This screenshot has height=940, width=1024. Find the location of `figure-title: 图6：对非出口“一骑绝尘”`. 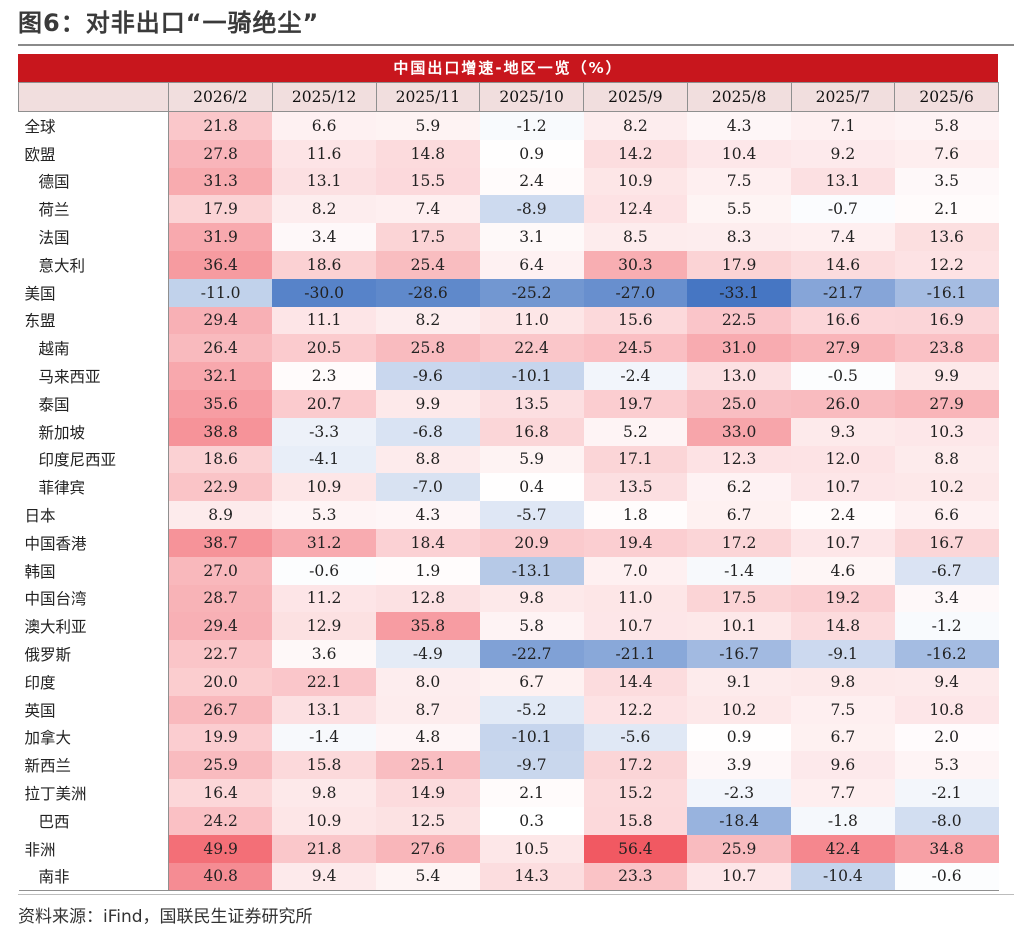

figure-title: 图6：对非出口“一骑绝尘” is located at coordinates (169, 23).